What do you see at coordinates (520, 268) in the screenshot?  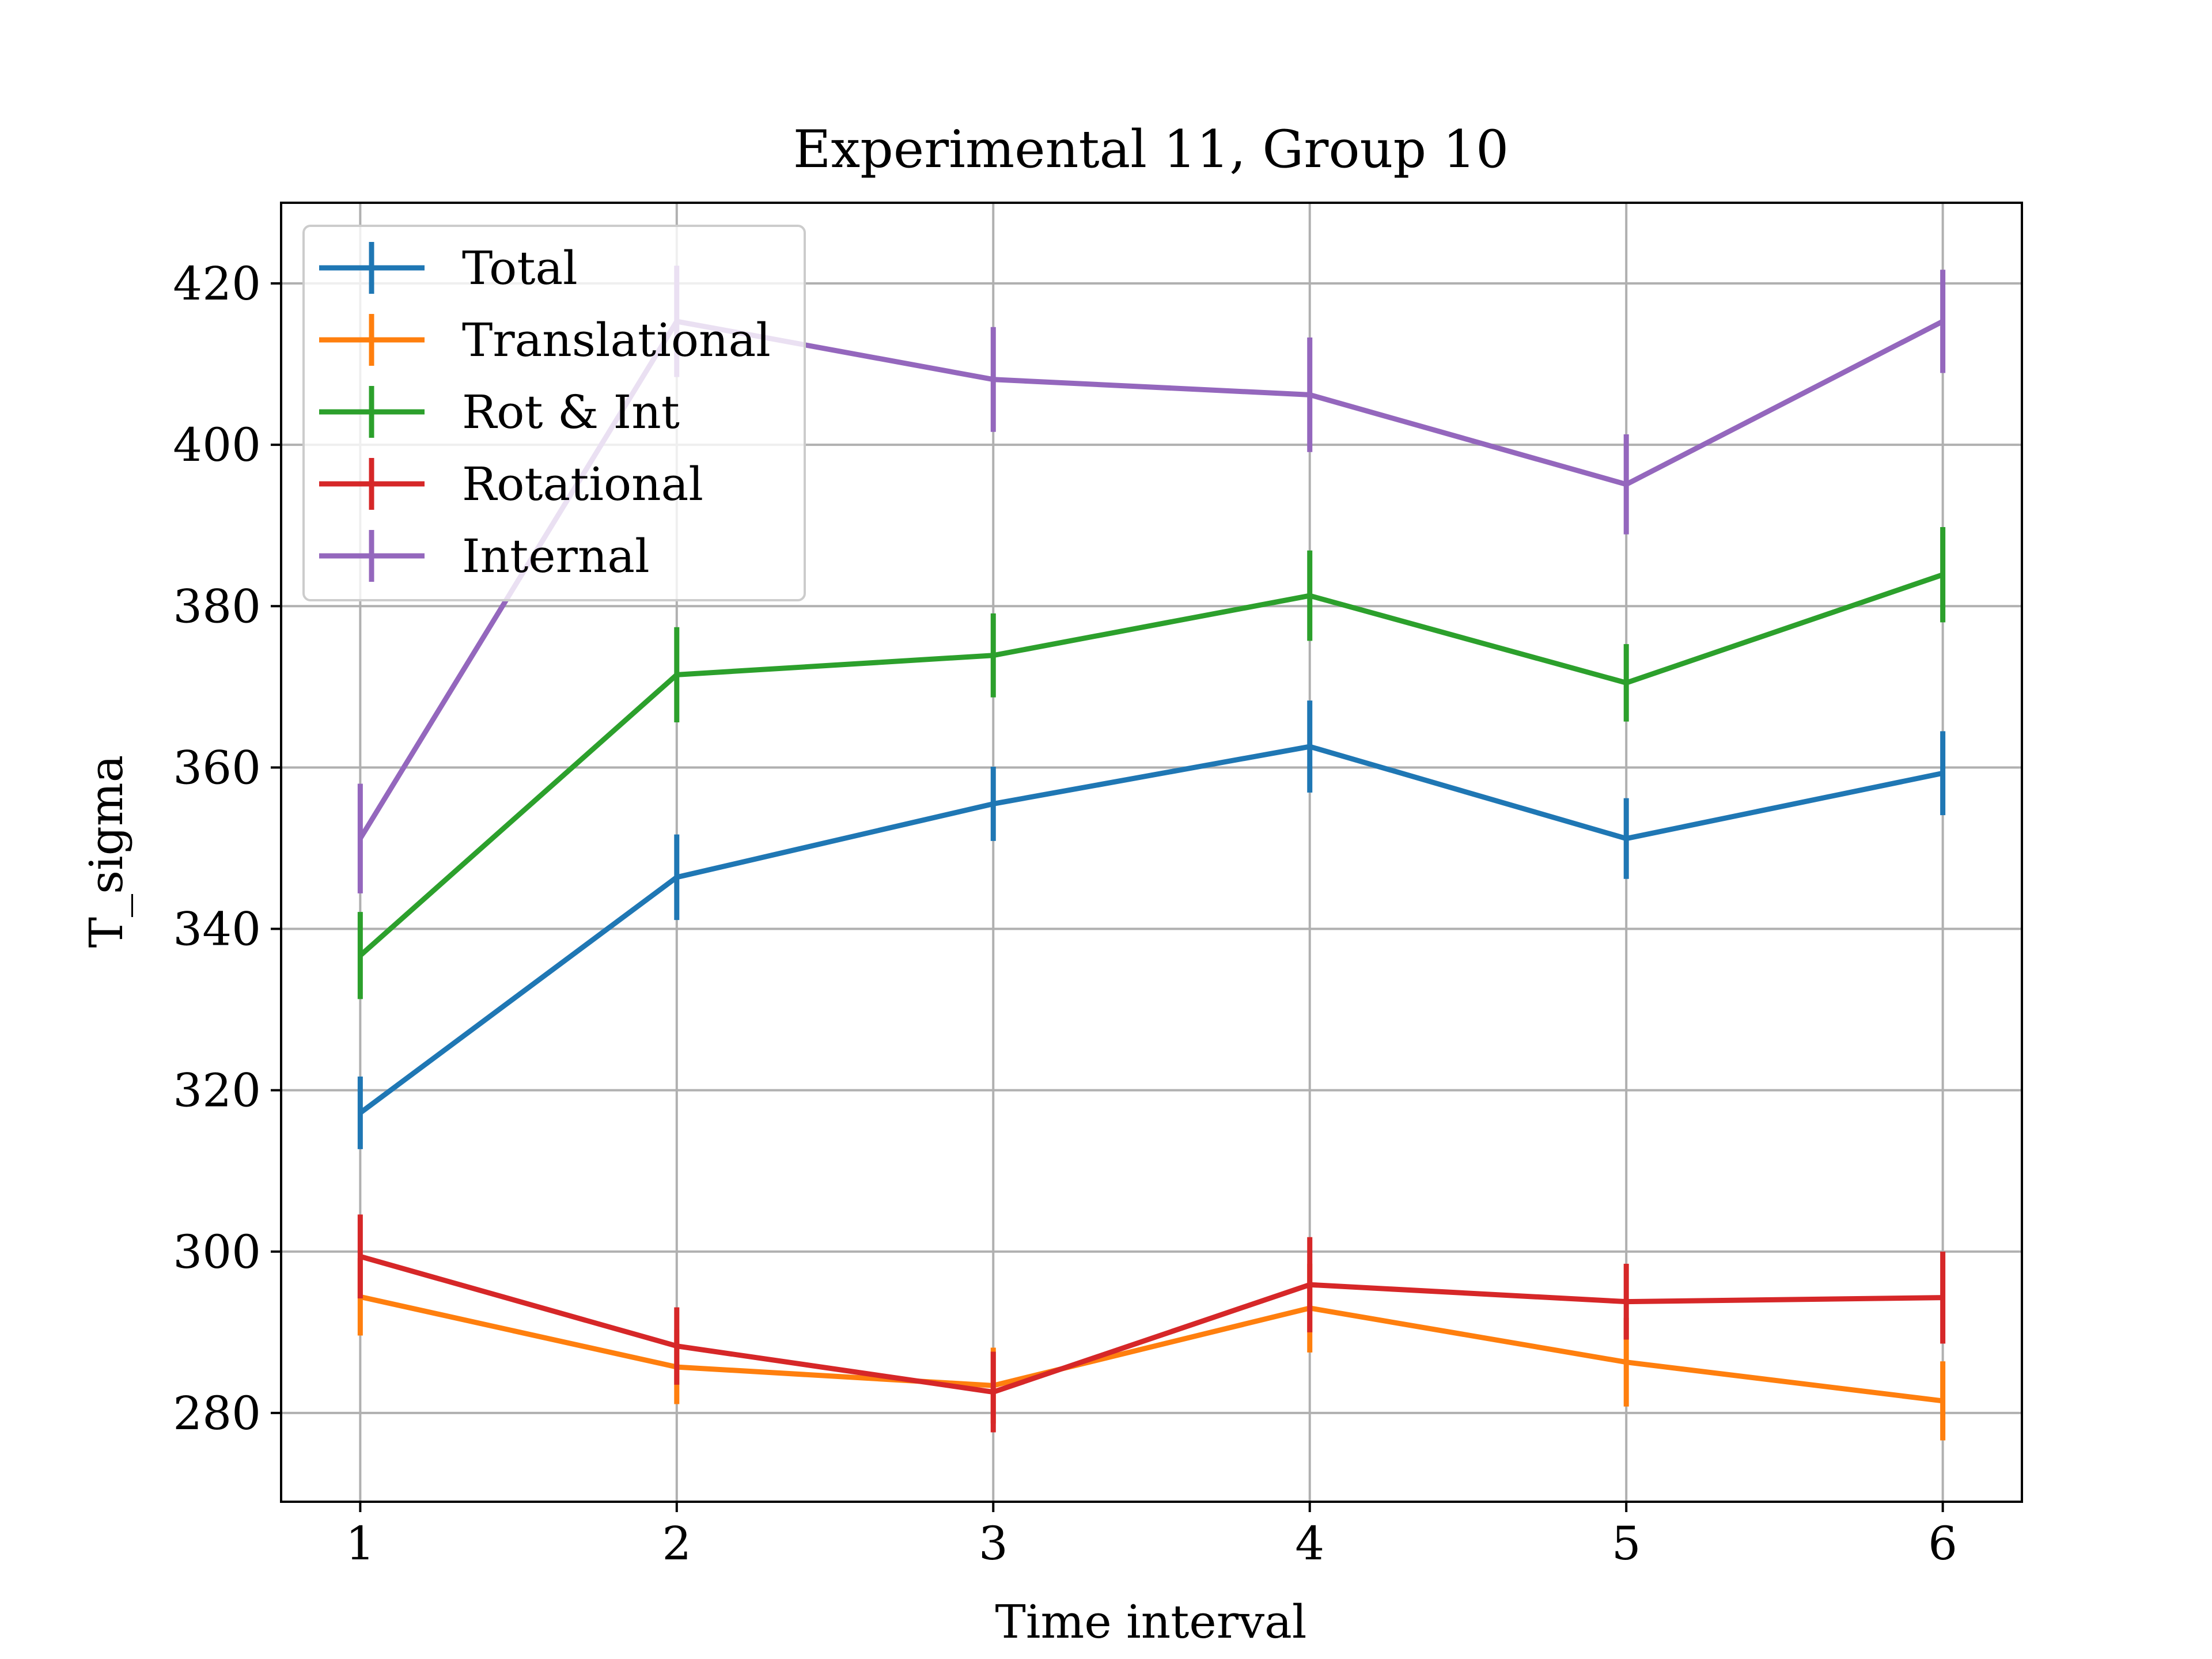 I see `legend-label: Total` at bounding box center [520, 268].